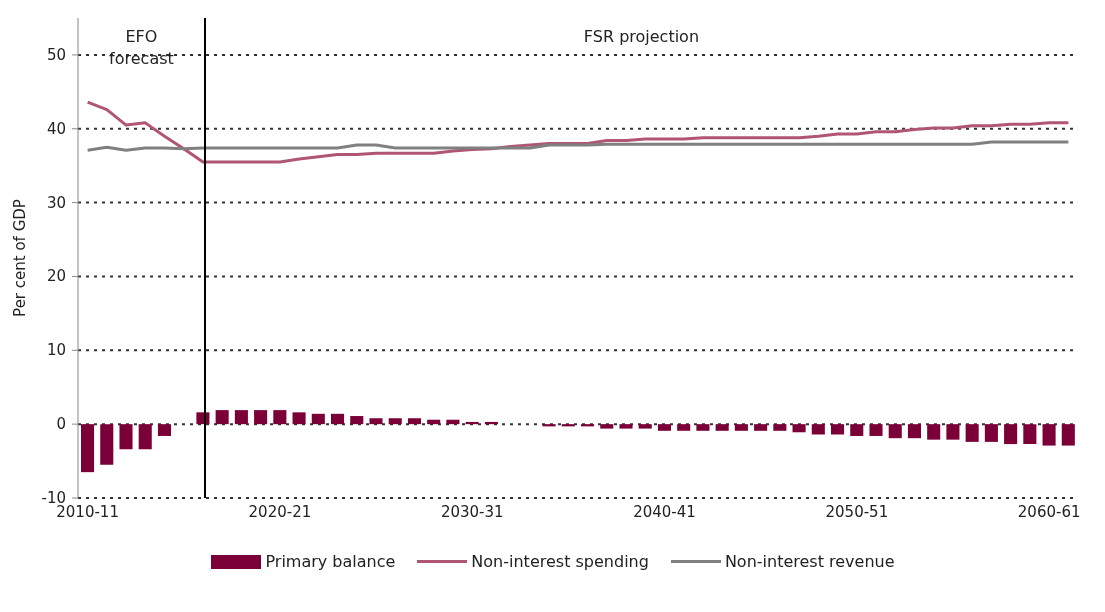 This screenshot has height=612, width=1105. I want to click on legend-label: Non-interest revenue, so click(809, 561).